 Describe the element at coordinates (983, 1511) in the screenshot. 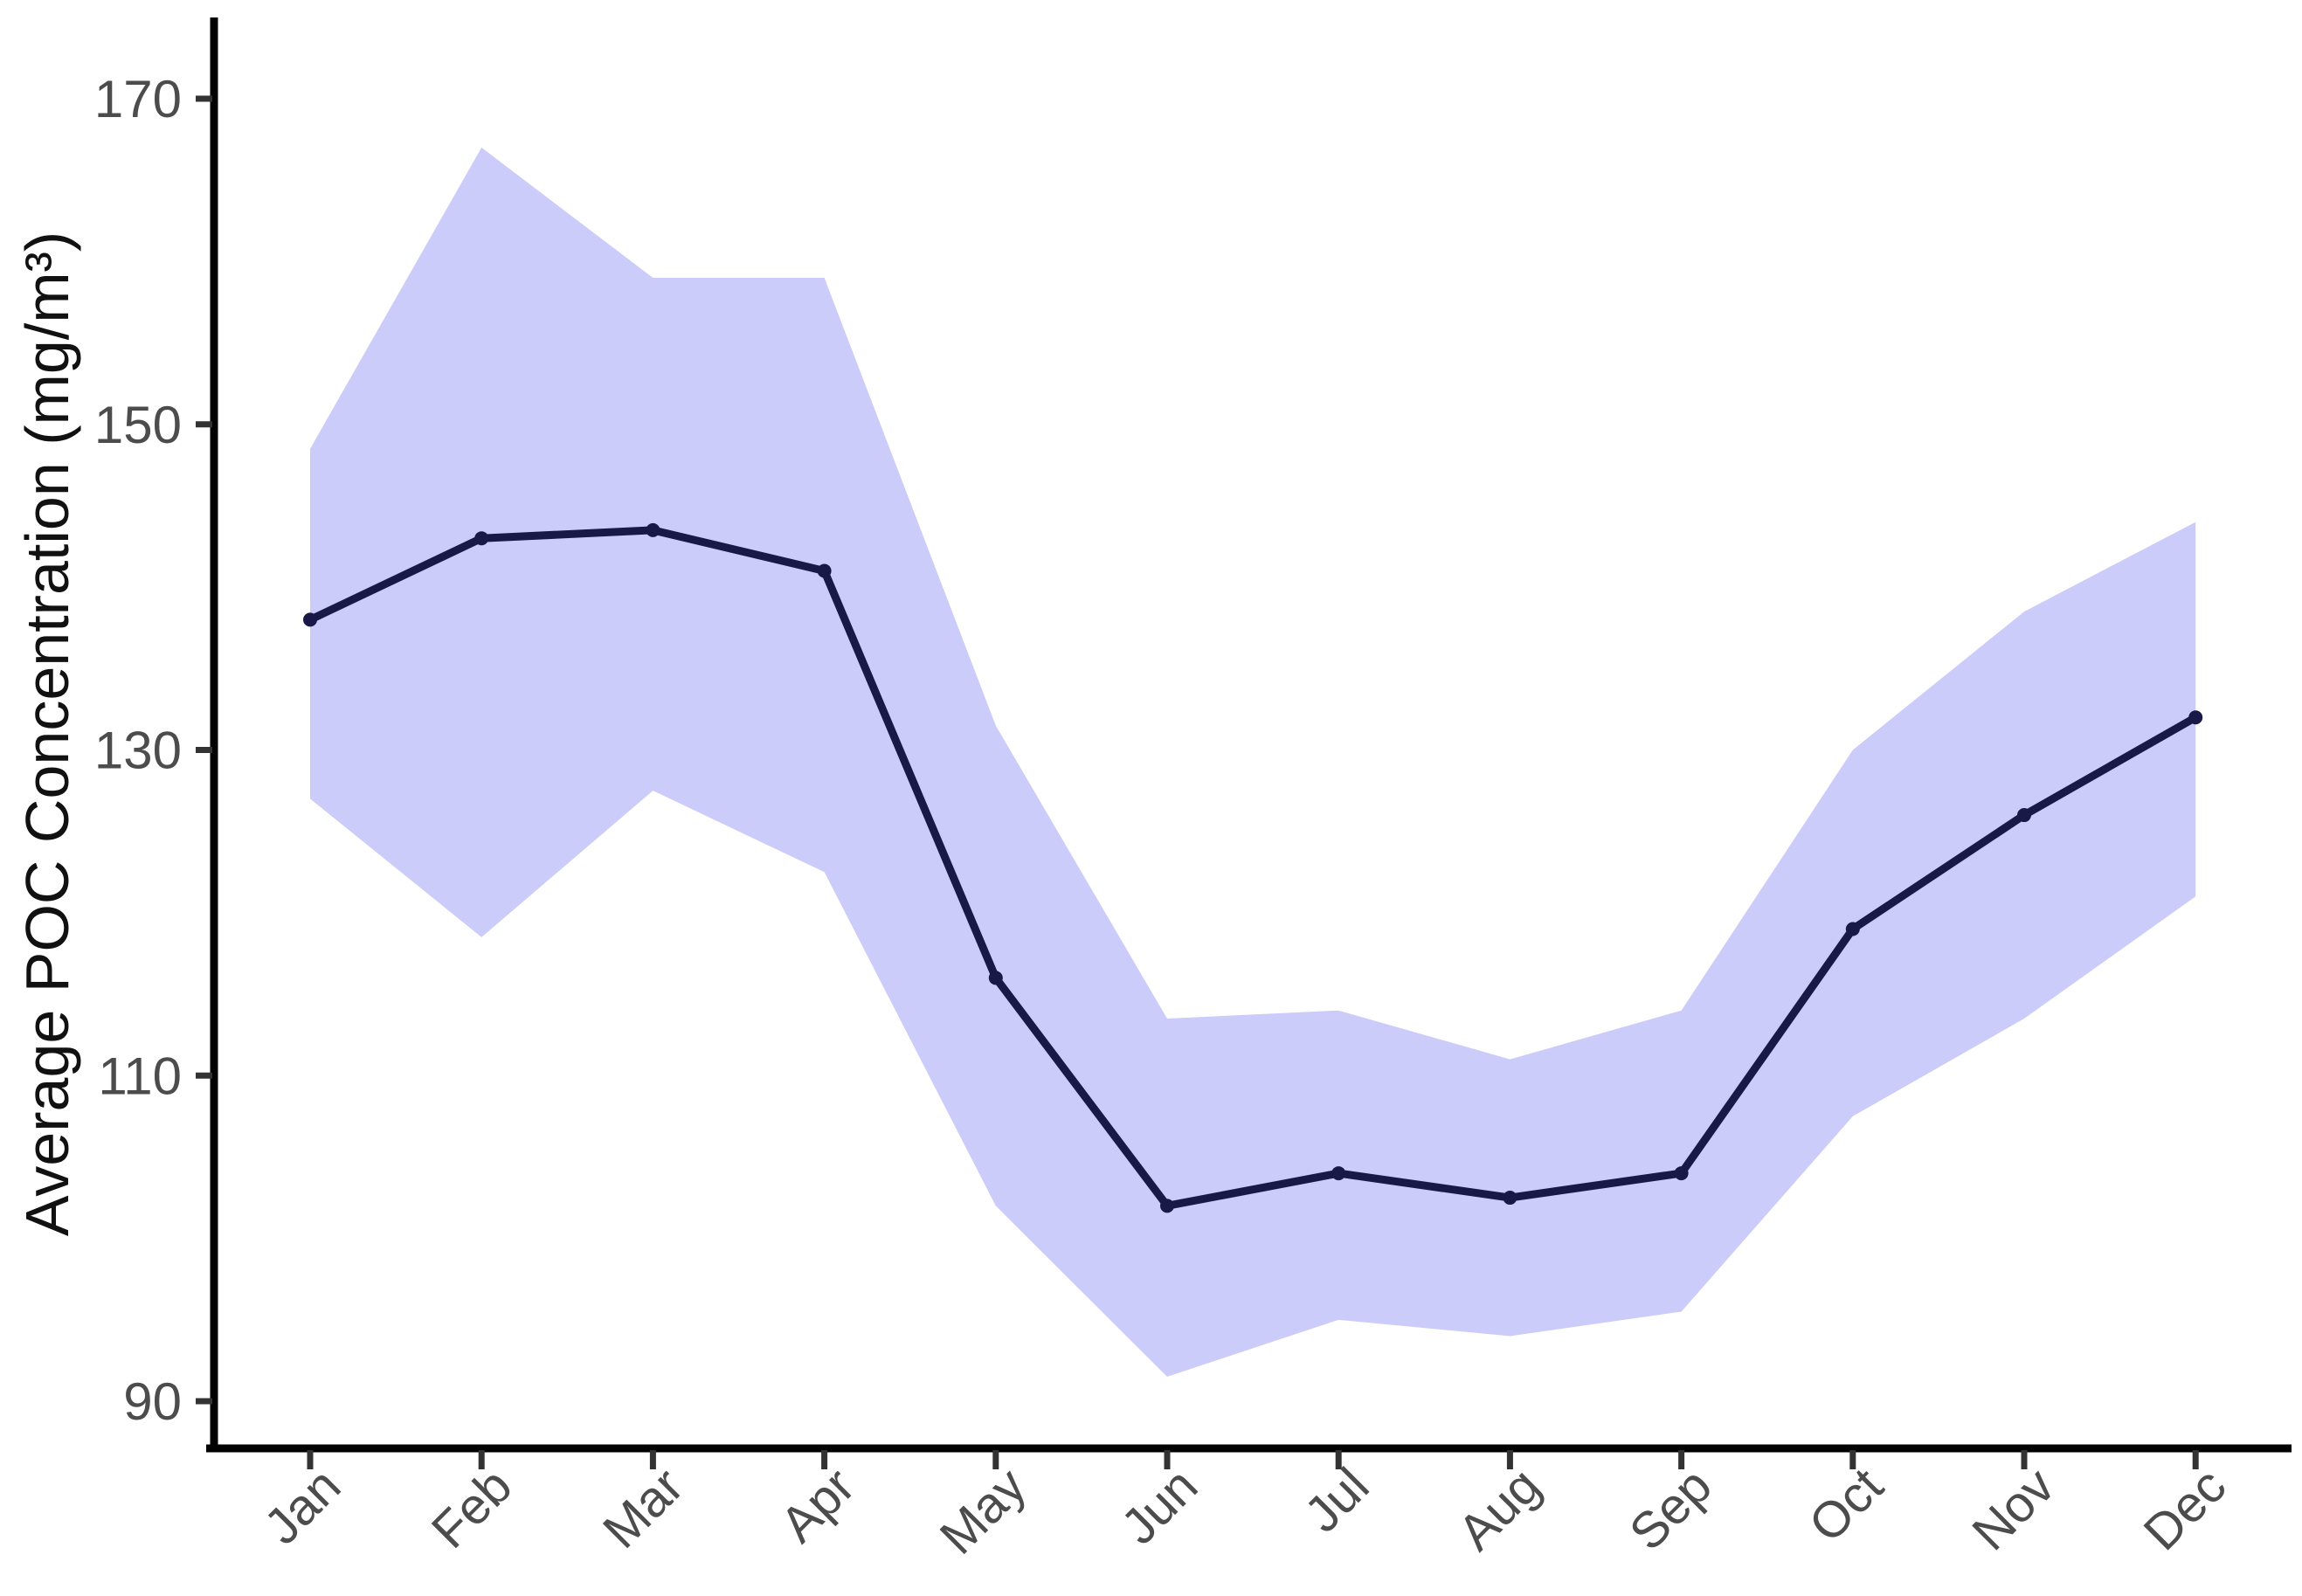

I see `x-tick-label-may: May` at that location.